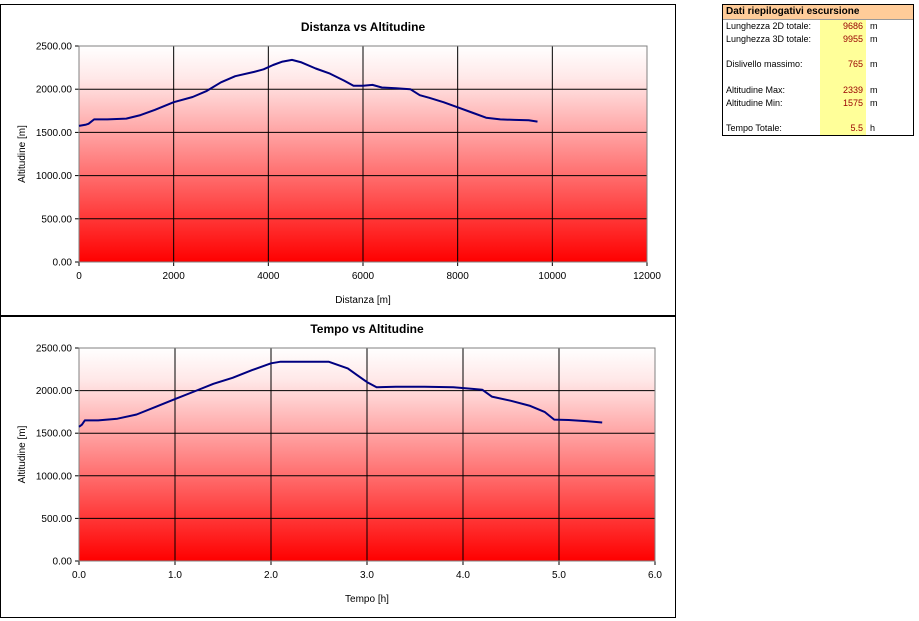 The height and width of the screenshot is (621, 919). What do you see at coordinates (367, 575) in the screenshot?
I see `x-tick-label: 3.0` at bounding box center [367, 575].